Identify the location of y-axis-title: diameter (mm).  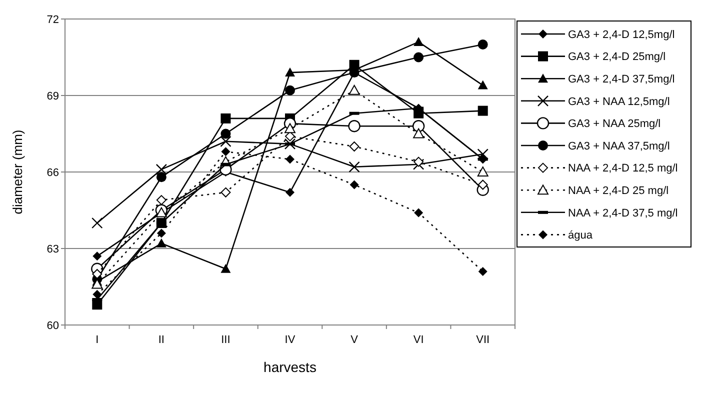
(17, 172).